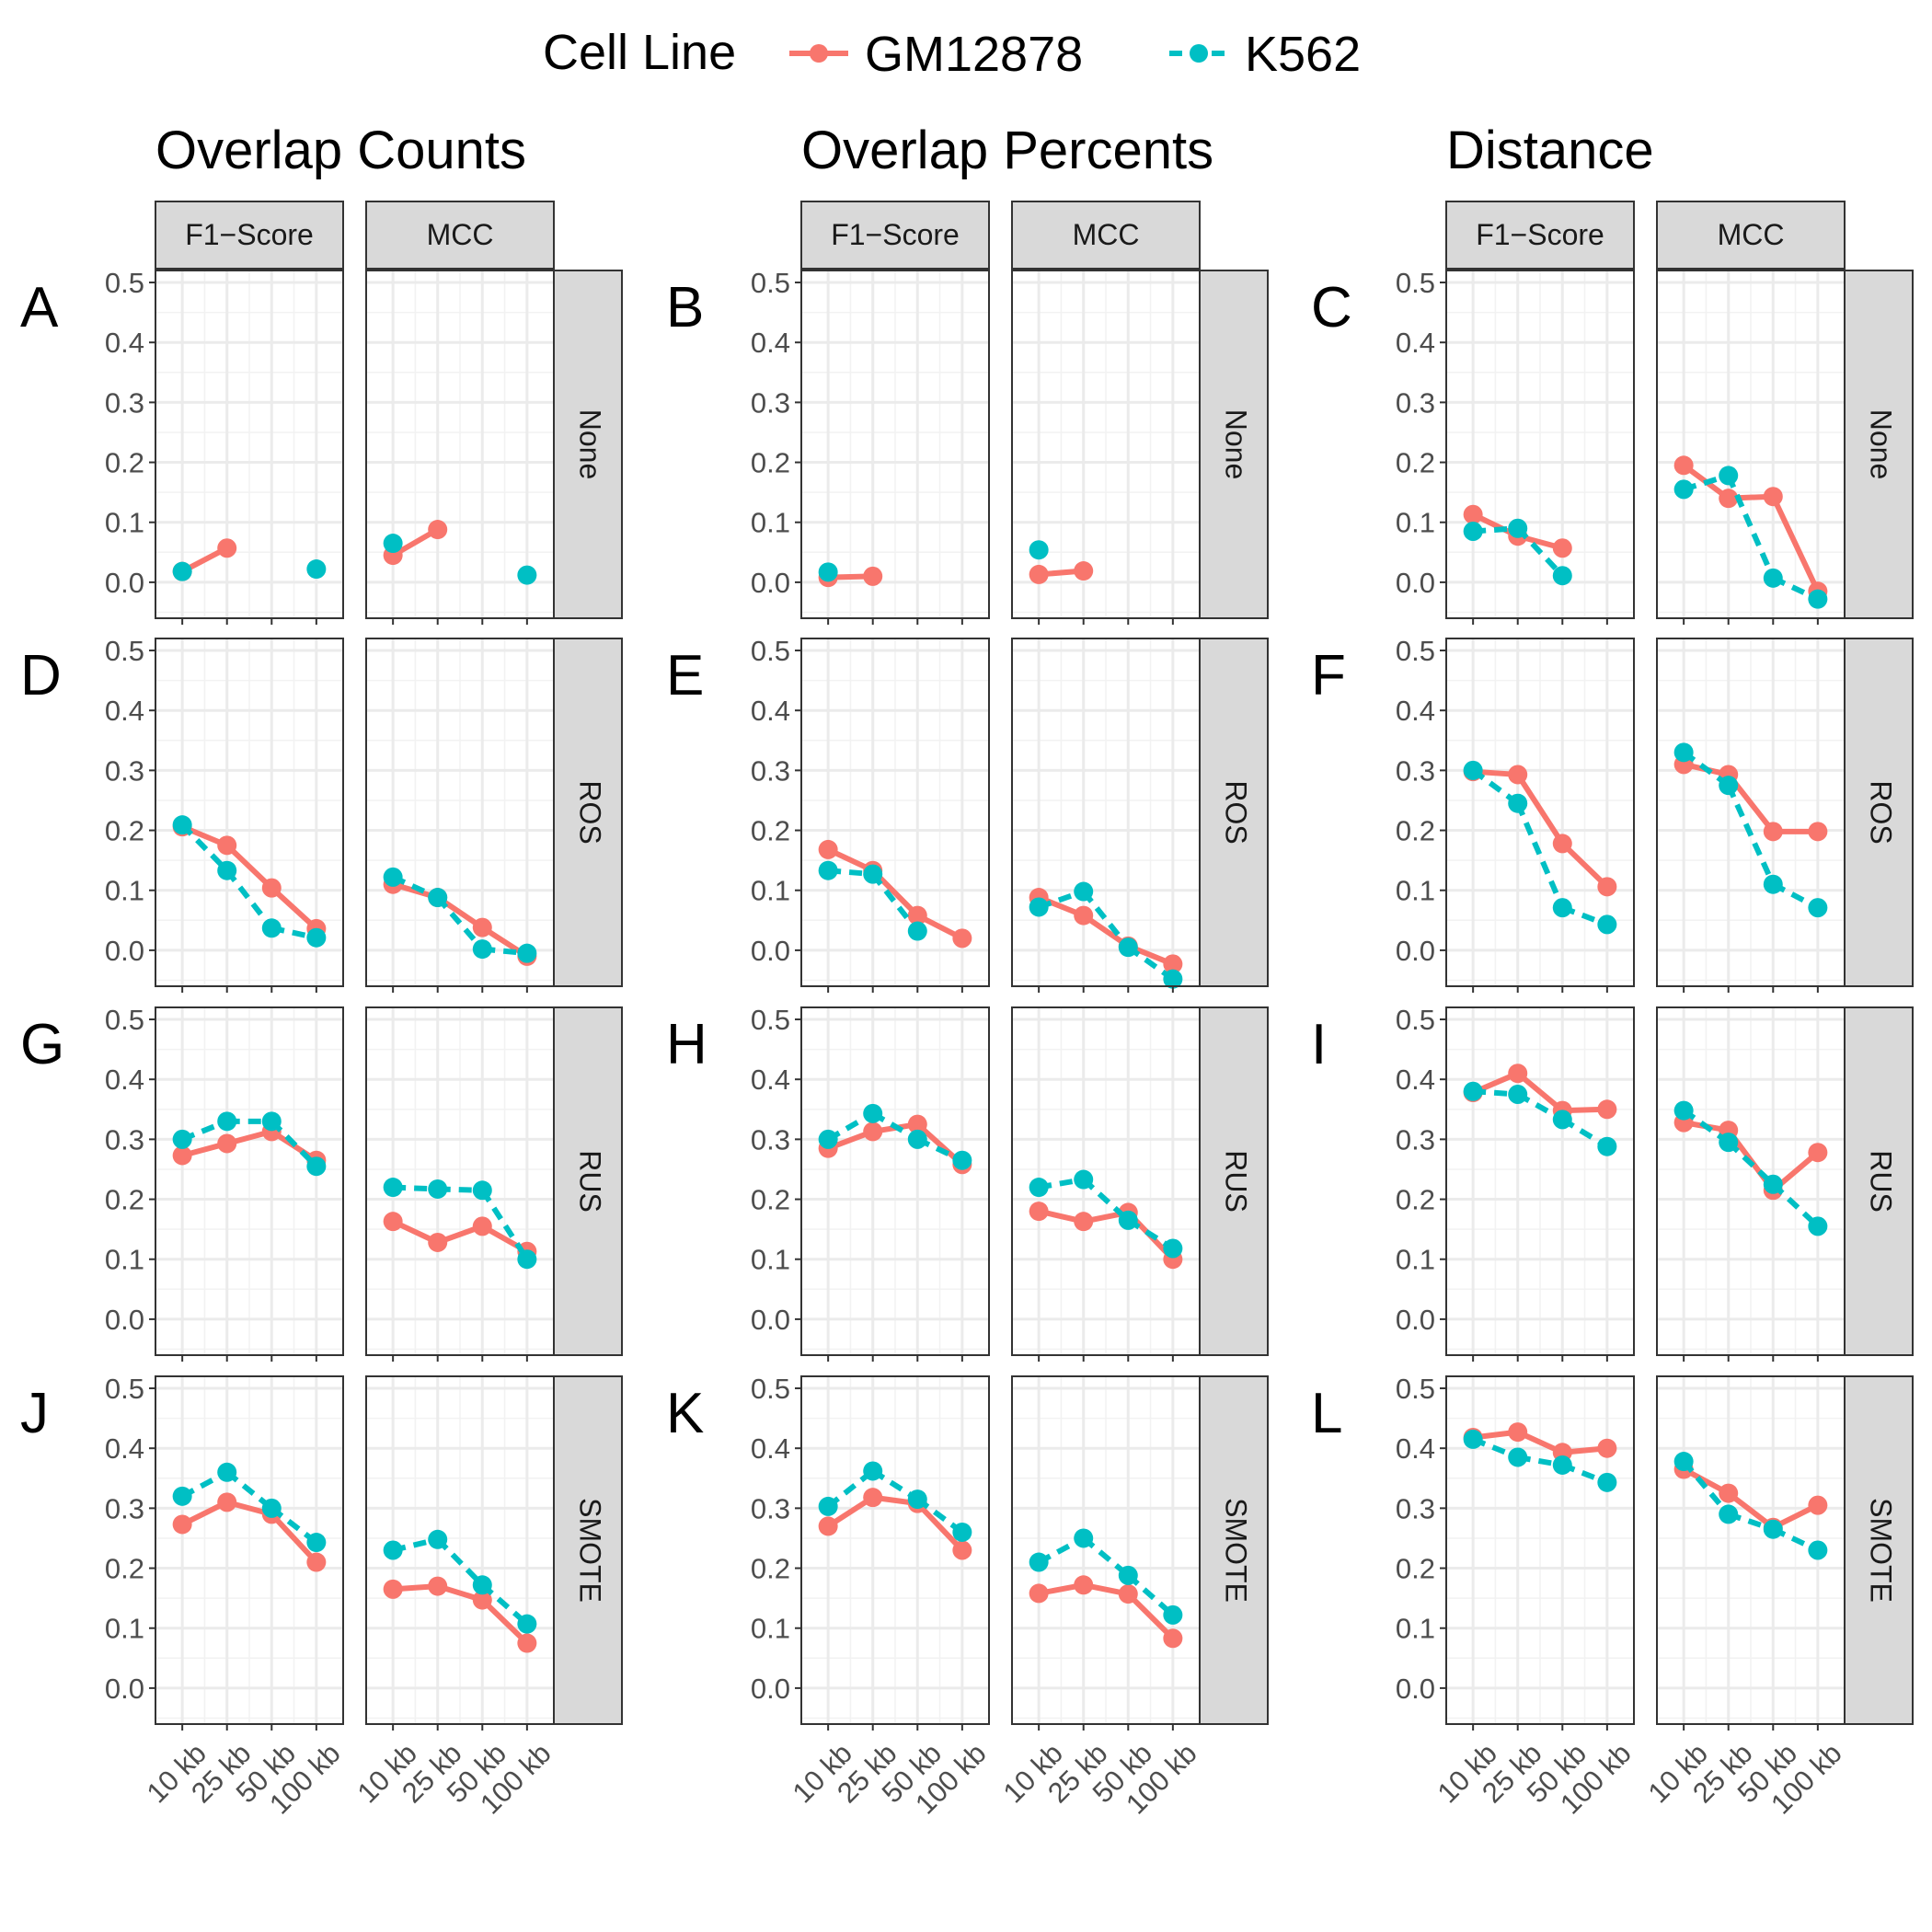 The height and width of the screenshot is (1932, 1932). Describe the element at coordinates (1326, 1413) in the screenshot. I see `panel-letter: L` at that location.